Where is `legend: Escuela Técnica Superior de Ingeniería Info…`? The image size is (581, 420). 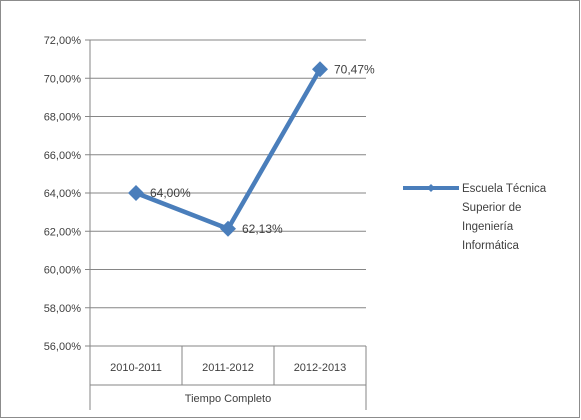 legend: Escuela Técnica Superior de Ingeniería Info… is located at coordinates (475, 217).